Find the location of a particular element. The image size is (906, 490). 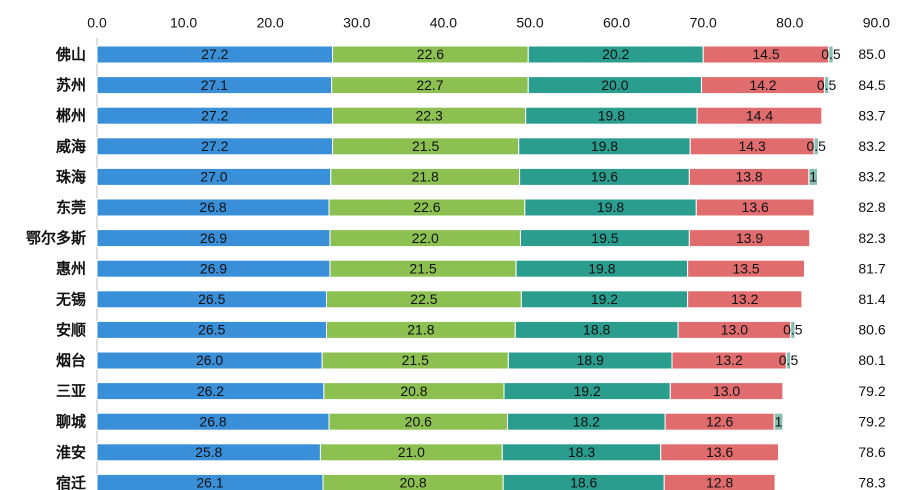

data-label: 19.6 is located at coordinates (604, 177).